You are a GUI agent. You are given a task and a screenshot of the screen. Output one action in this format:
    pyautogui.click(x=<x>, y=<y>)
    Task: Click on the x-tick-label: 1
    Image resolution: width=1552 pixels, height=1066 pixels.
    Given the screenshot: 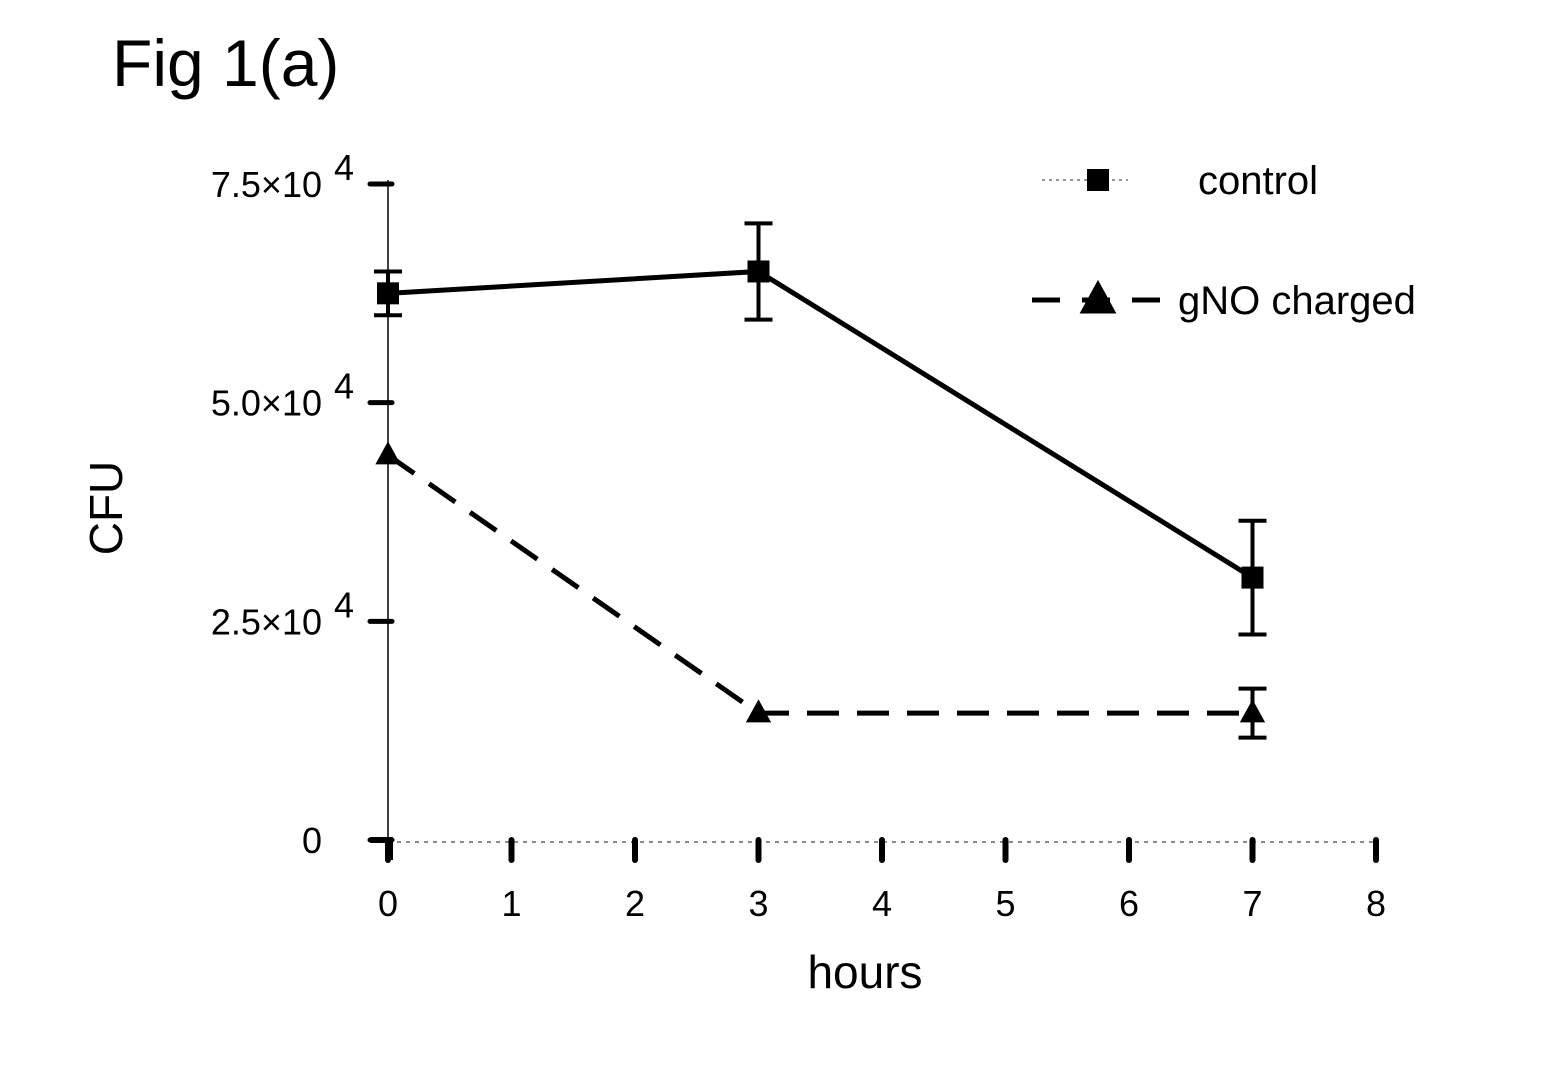 What is the action you would take?
    pyautogui.click(x=511, y=903)
    